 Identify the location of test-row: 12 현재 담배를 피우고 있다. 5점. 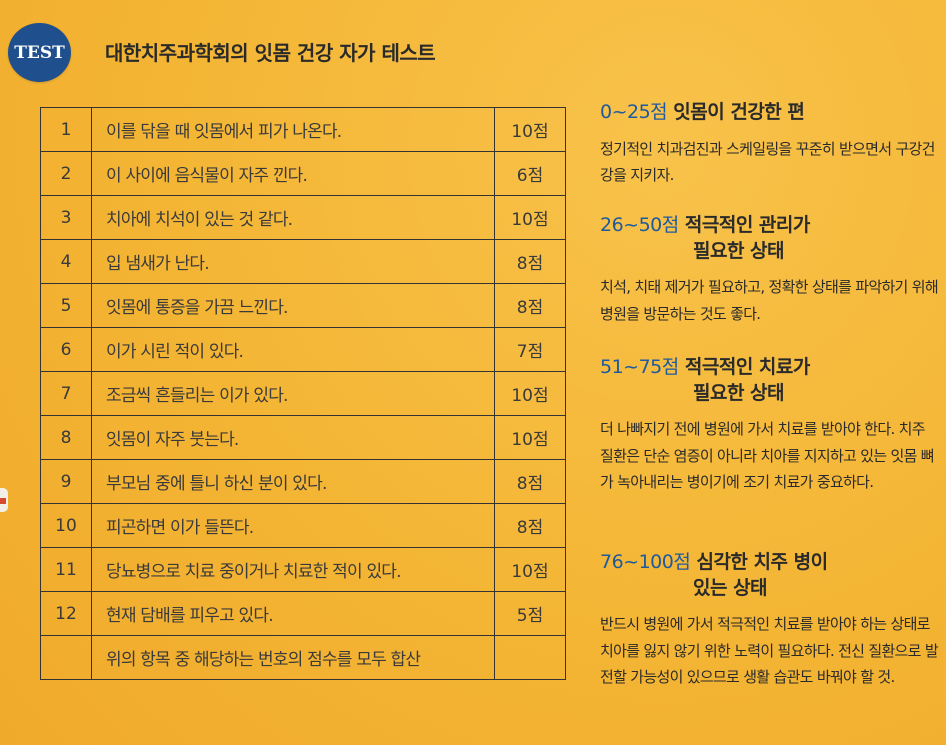
(303, 613).